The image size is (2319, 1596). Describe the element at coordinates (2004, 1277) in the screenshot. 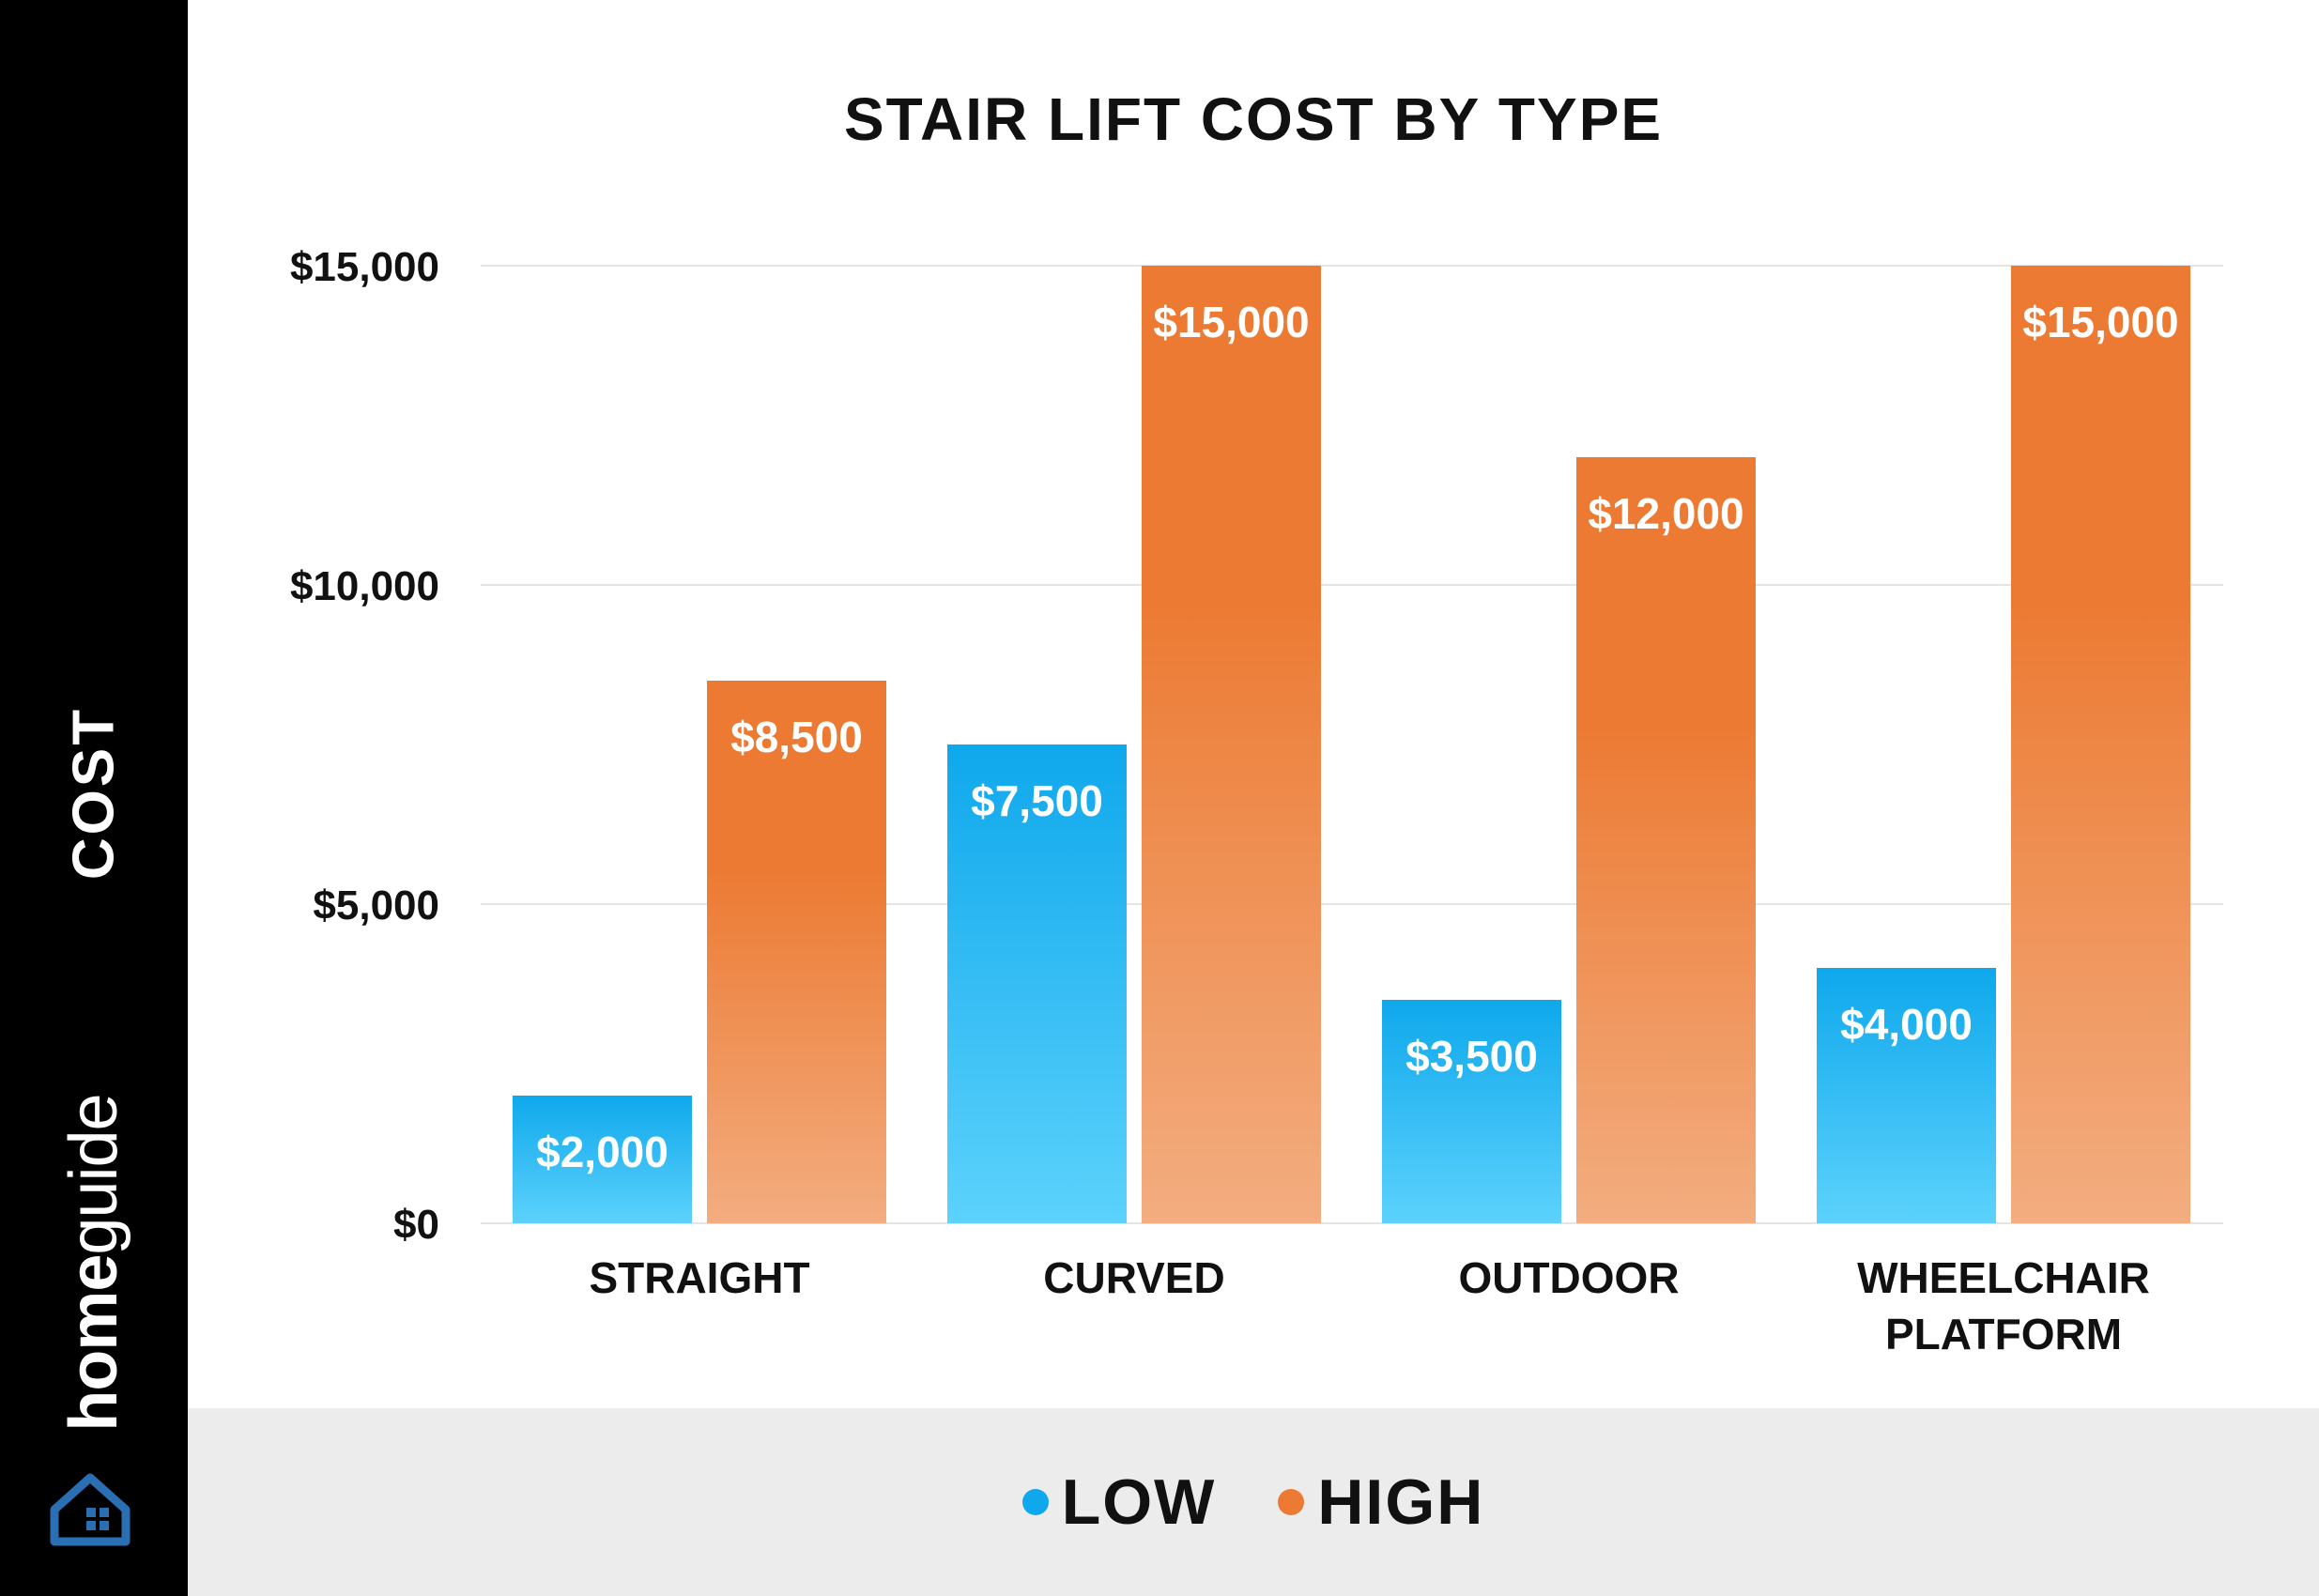

I see `x-tick-label: WHEELCHAIR` at that location.